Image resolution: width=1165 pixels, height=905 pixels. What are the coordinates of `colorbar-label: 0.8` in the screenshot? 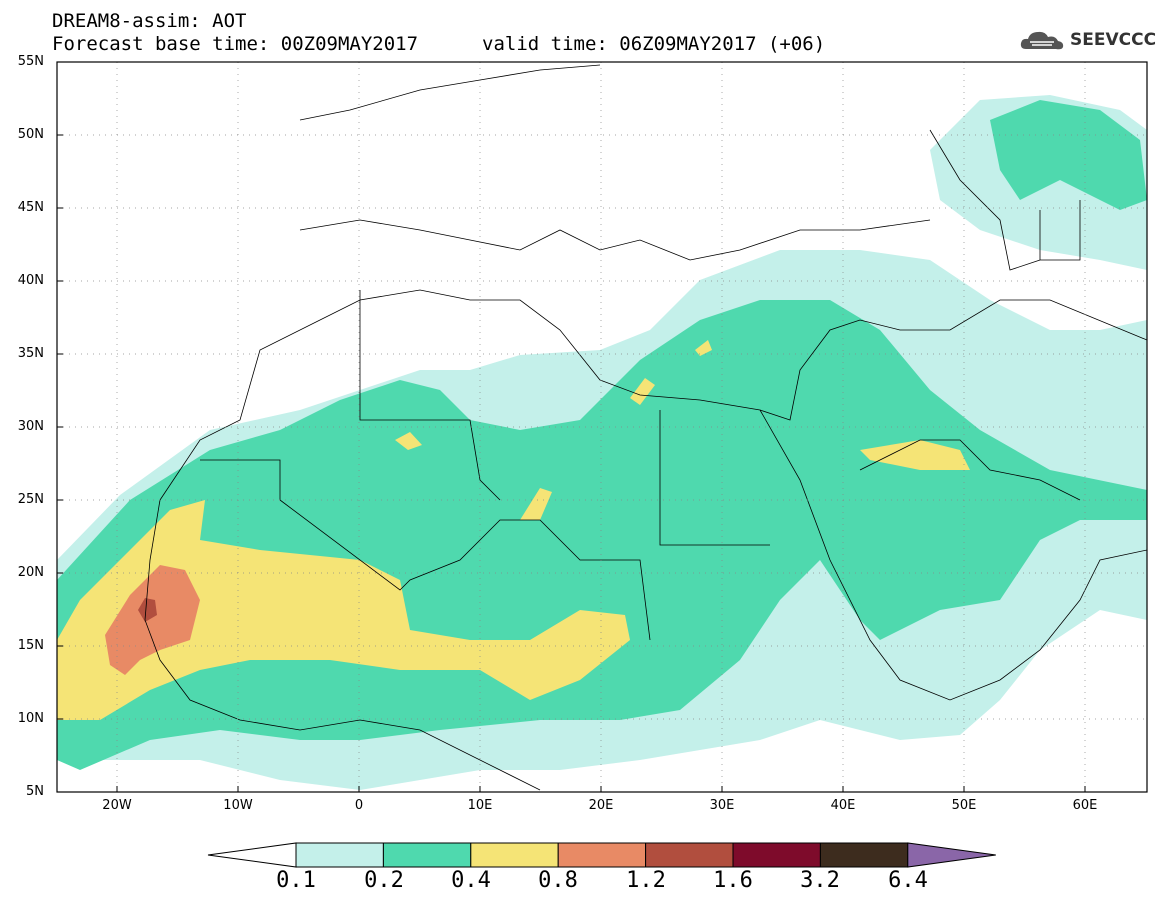 It's located at (558, 880).